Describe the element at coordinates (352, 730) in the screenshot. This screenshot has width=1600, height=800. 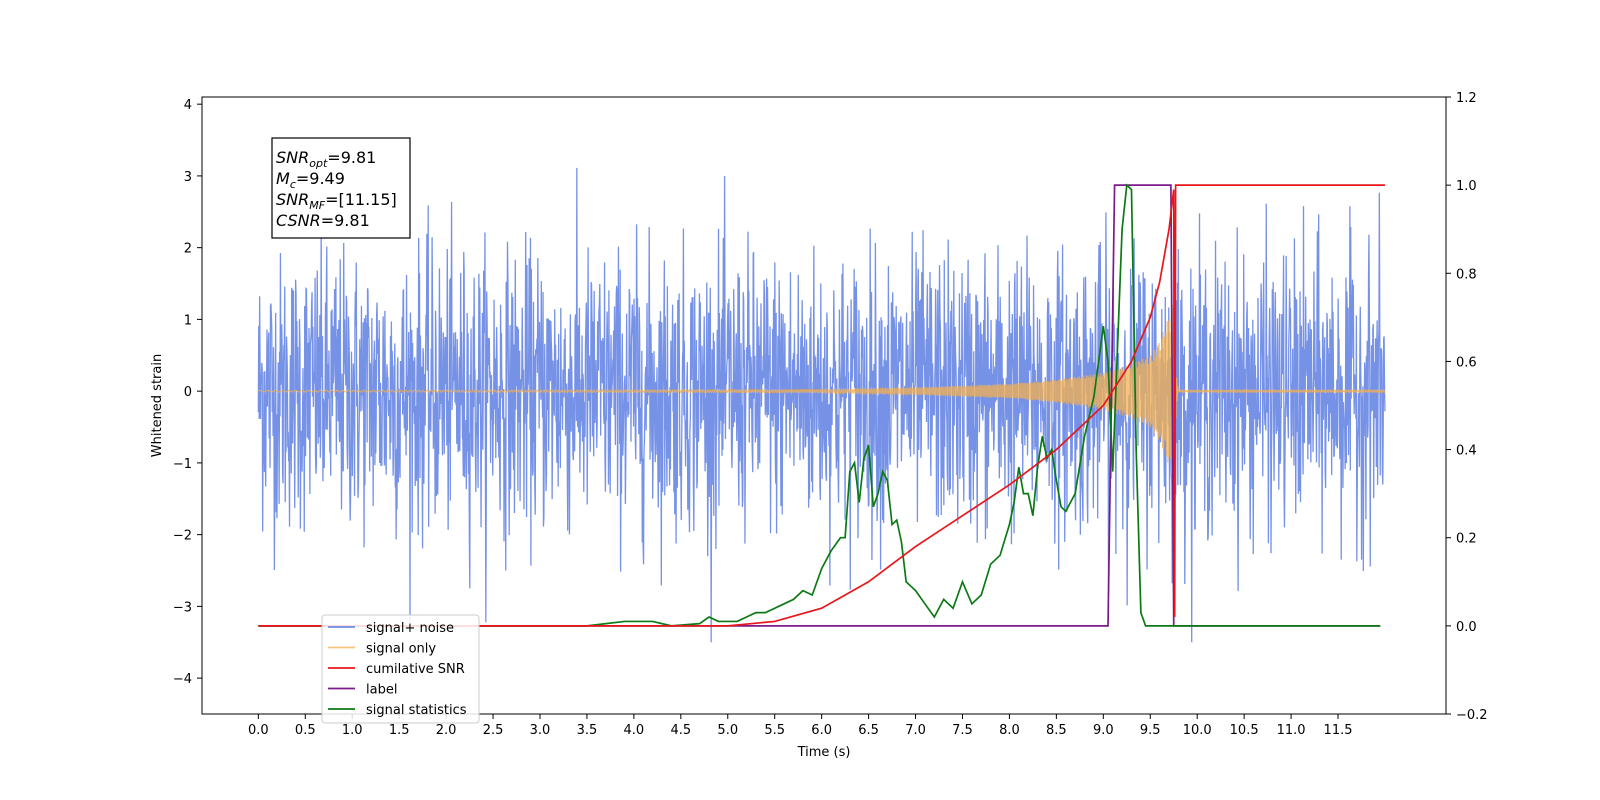
I see `x-tick-label: 1.0` at that location.